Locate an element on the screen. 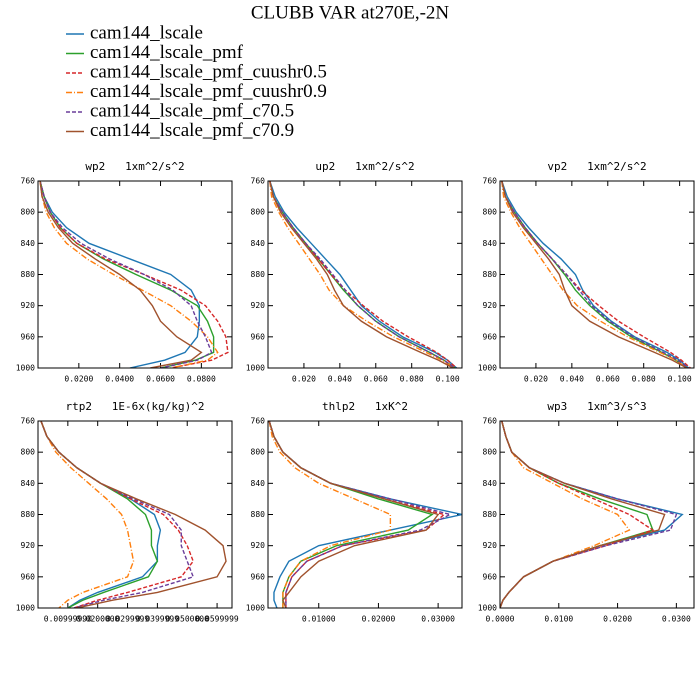 The height and width of the screenshot is (700, 700). panel-title: up2 1xm^2/s^2 is located at coordinates (364, 166).